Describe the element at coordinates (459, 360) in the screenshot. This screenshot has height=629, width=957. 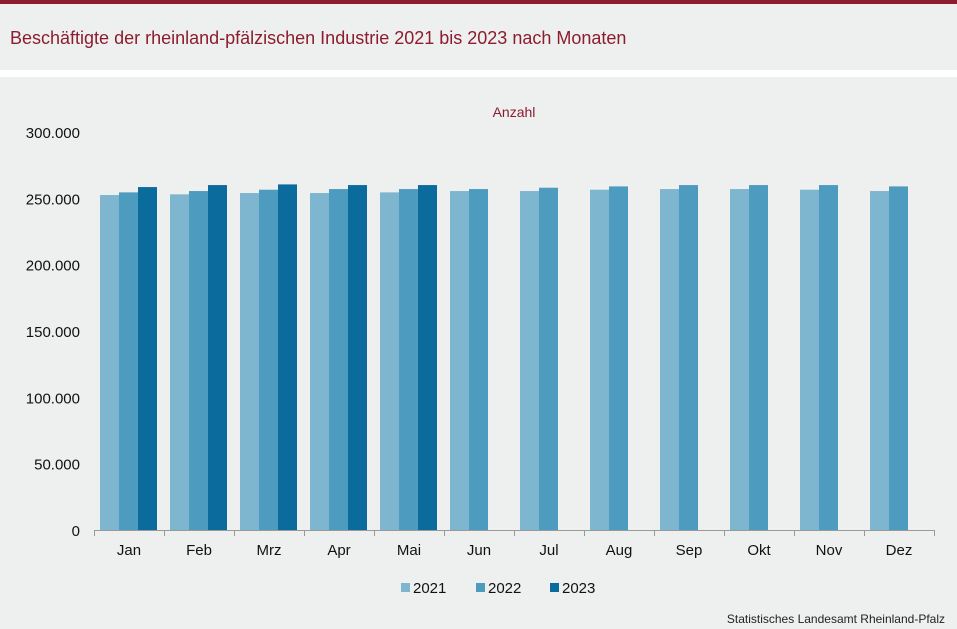
I see `bar-2021-jun` at that location.